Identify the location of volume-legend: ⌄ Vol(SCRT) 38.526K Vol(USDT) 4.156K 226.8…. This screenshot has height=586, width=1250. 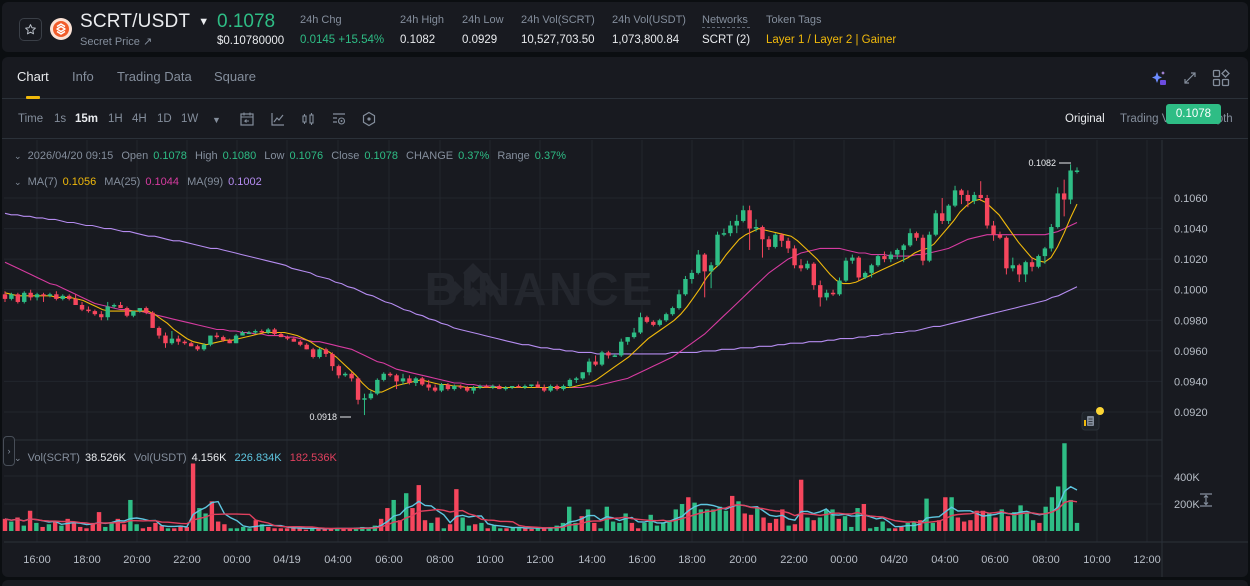
(175, 458).